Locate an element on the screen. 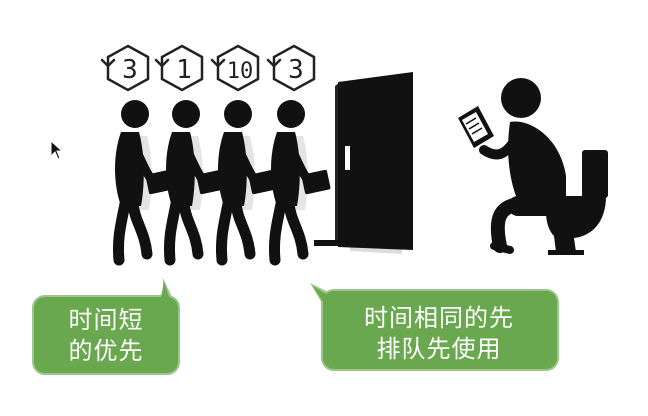 This screenshot has width=648, height=416. toilet-icon is located at coordinates (577, 202).